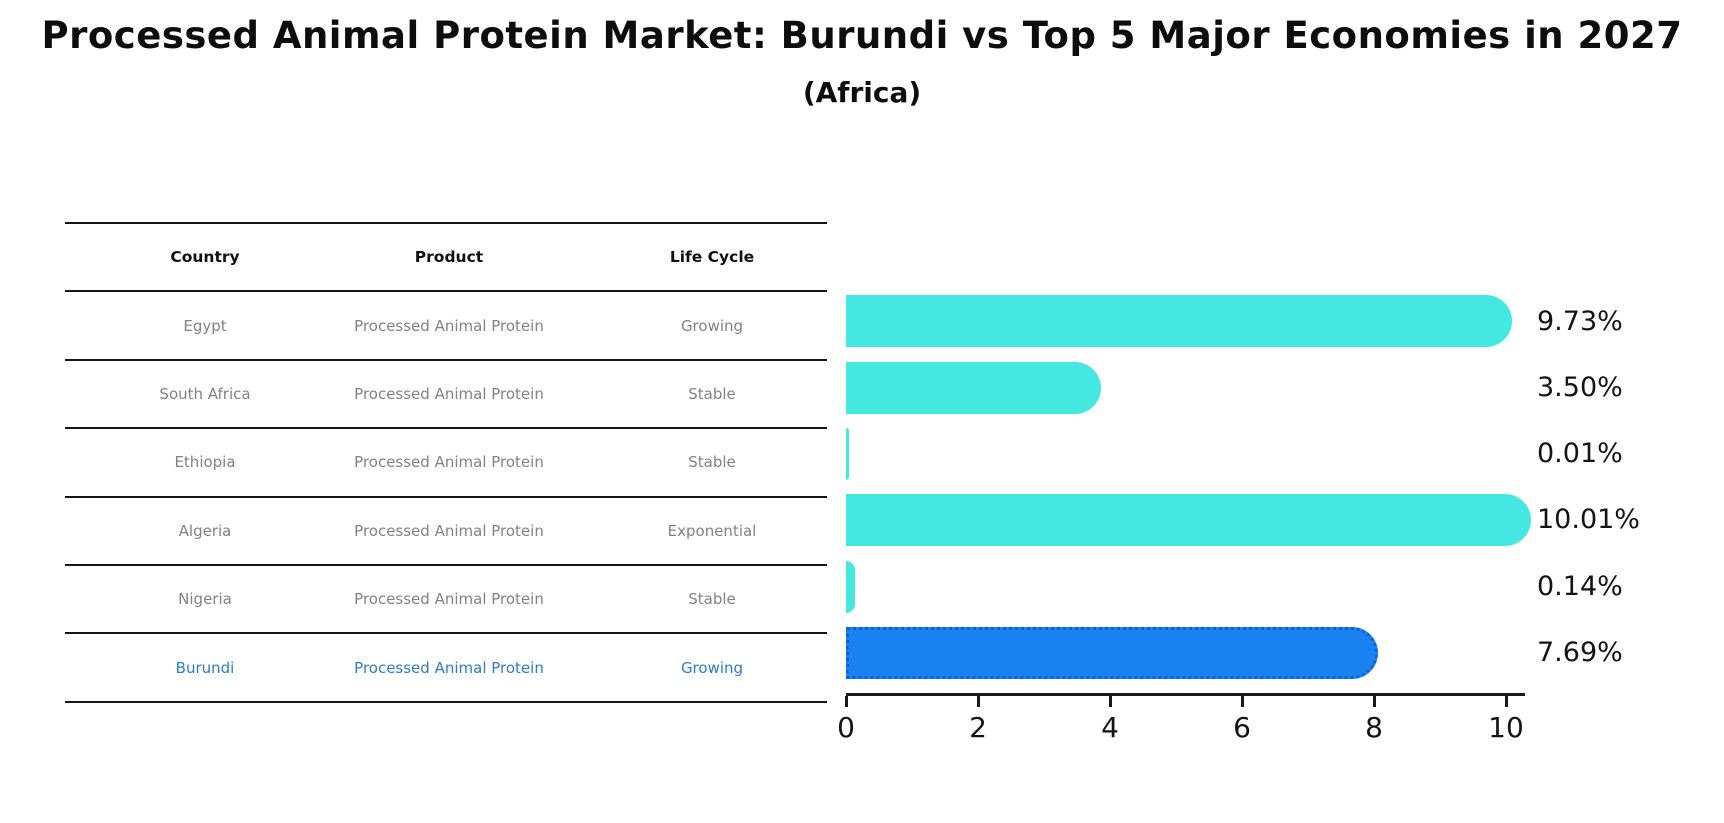 The image size is (1724, 823). What do you see at coordinates (1110, 727) in the screenshot?
I see `x-tick-label: 4` at bounding box center [1110, 727].